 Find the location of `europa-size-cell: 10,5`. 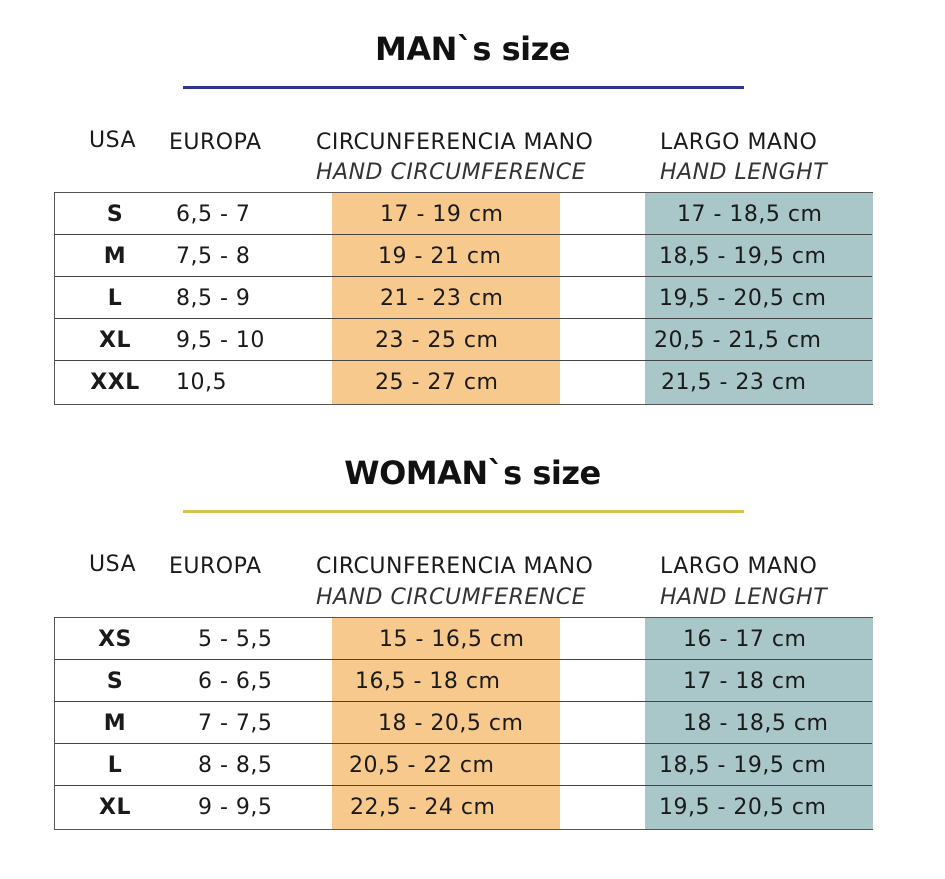

europa-size-cell: 10,5 is located at coordinates (201, 382).